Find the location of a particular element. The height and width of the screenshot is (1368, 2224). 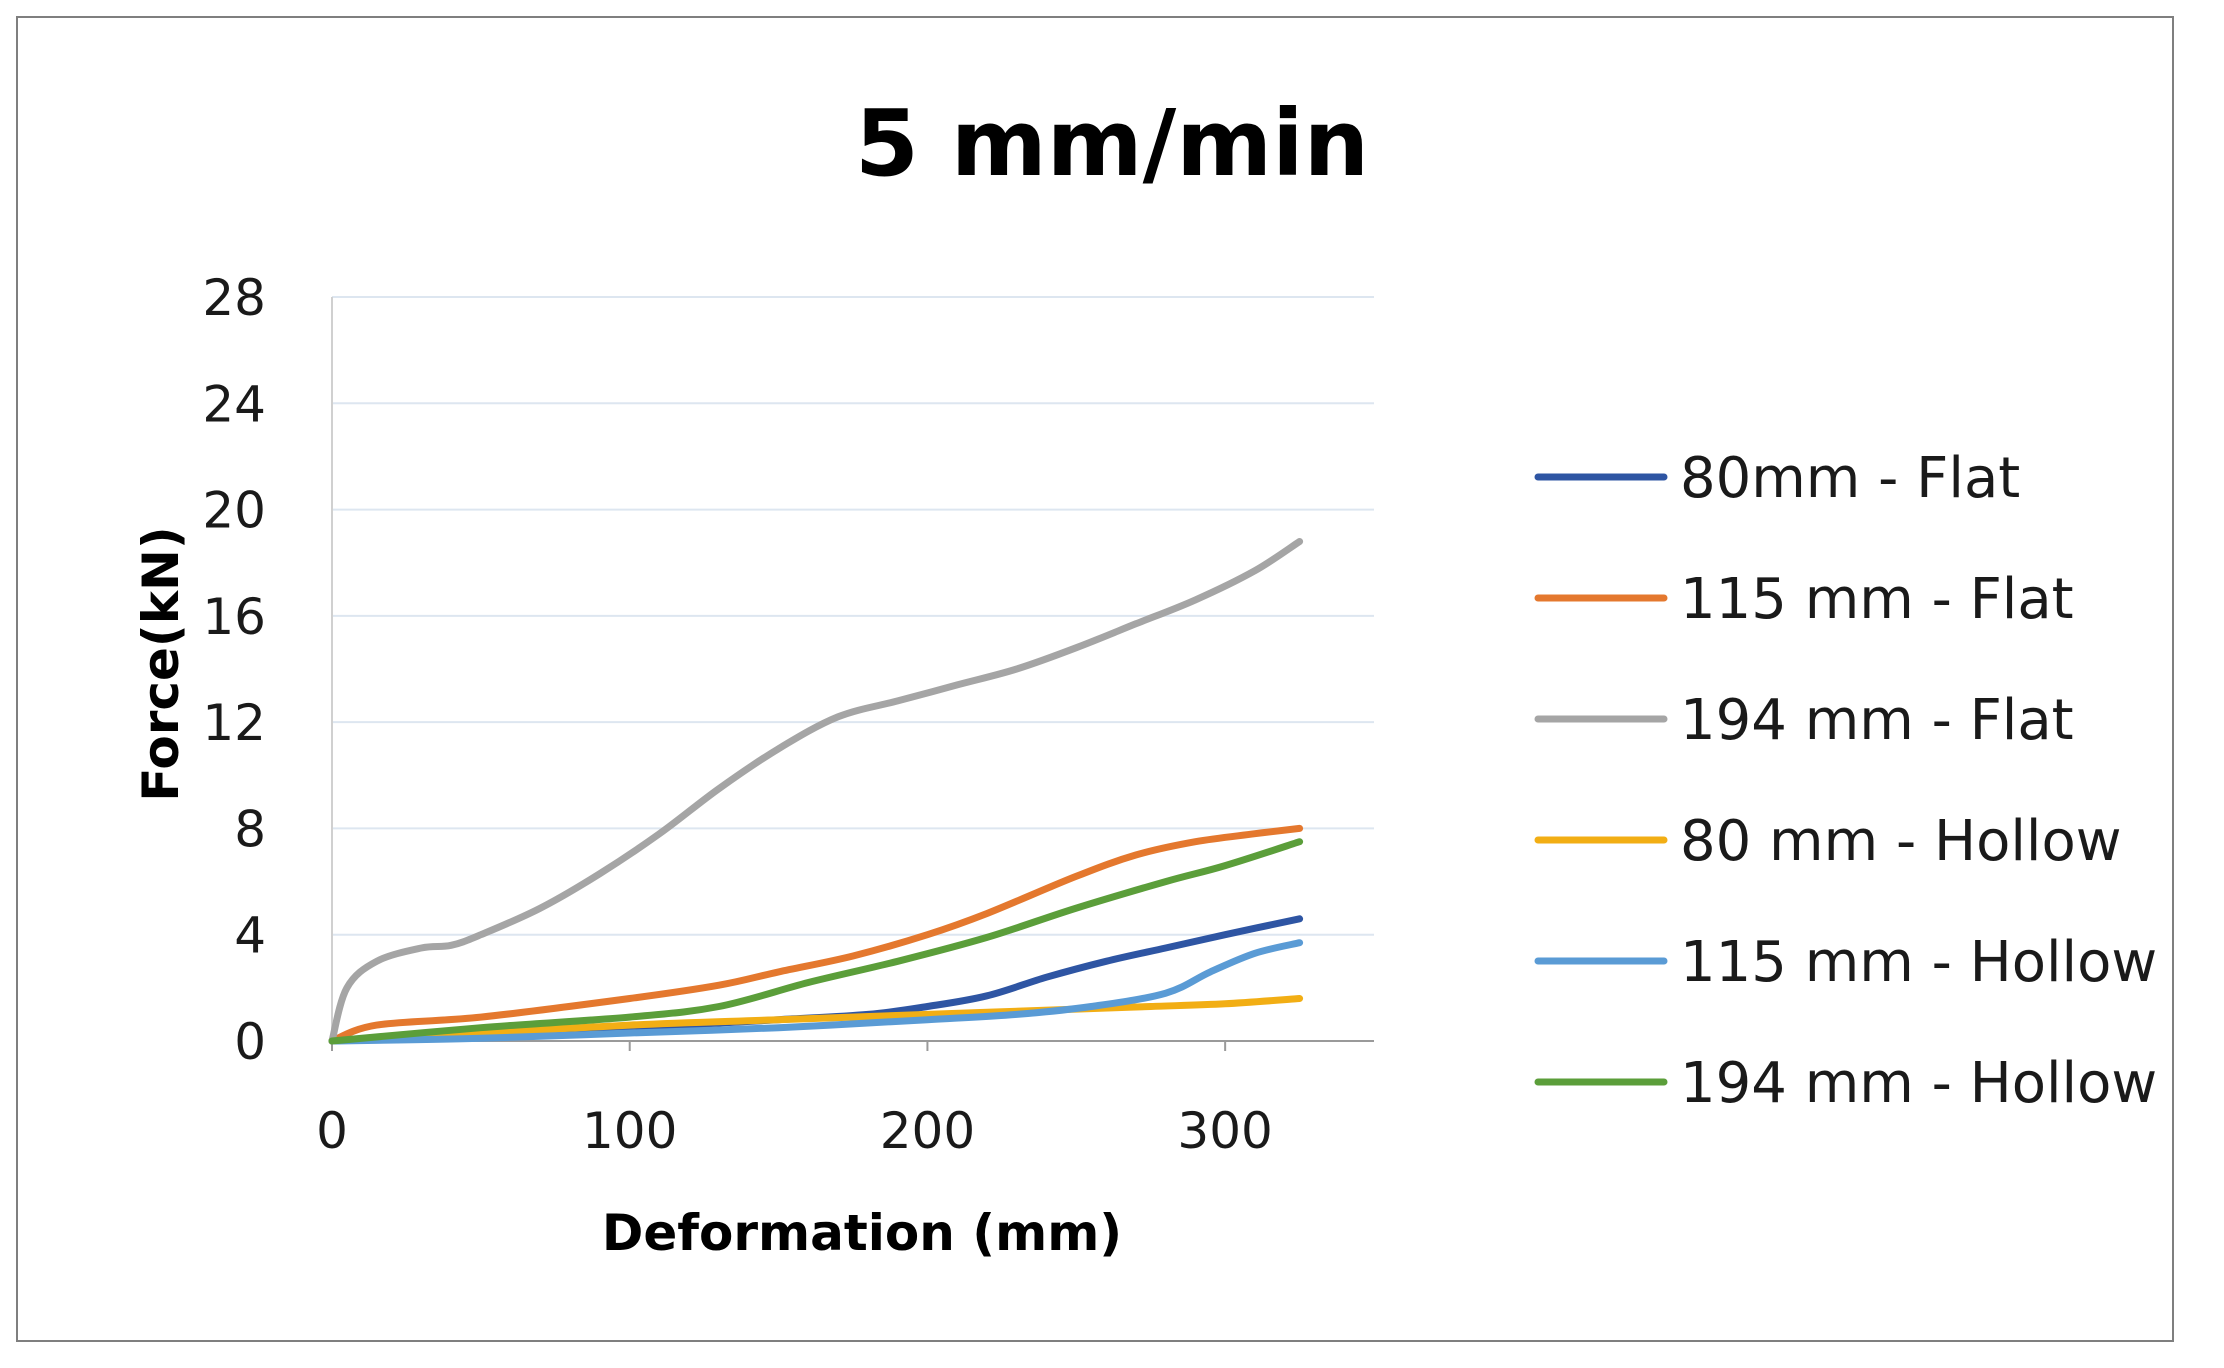

y-tick-label: 24 is located at coordinates (234, 404).